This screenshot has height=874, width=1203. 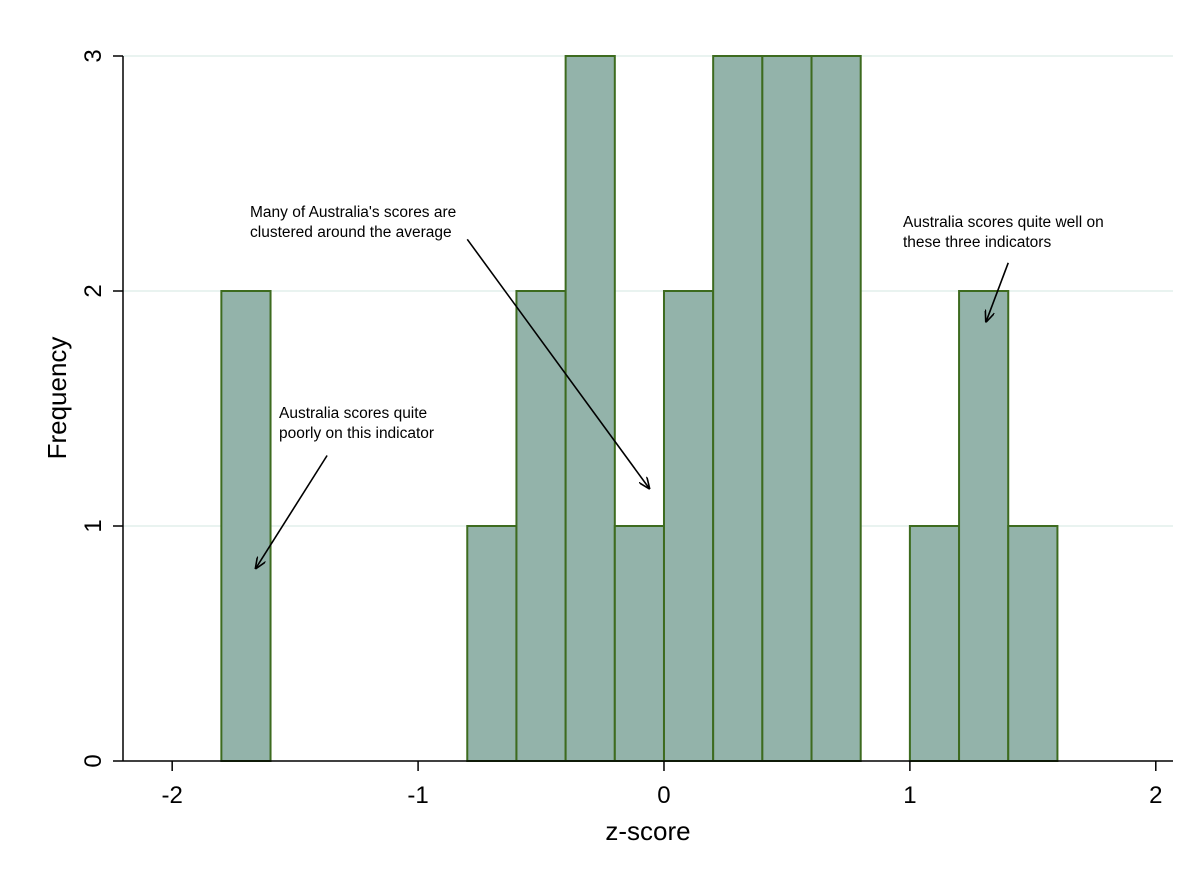 I want to click on annotation-line: Many of Australia's scores are, so click(x=353, y=212).